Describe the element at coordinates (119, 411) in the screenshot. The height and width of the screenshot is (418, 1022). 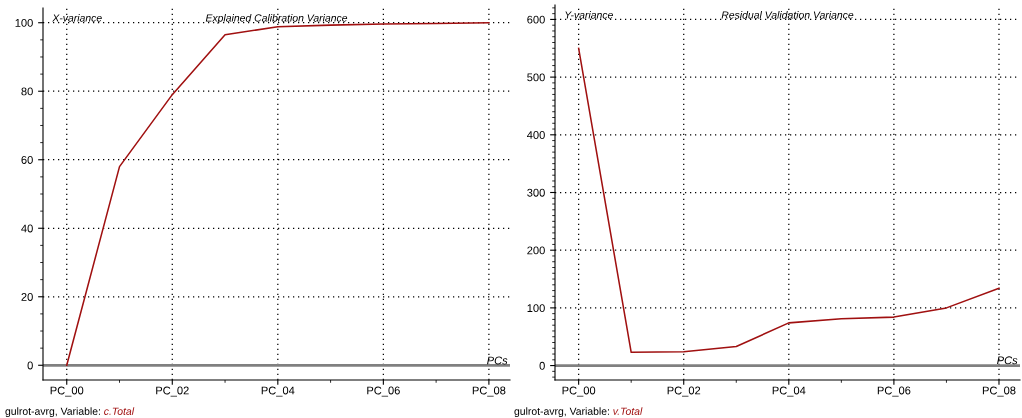
I see `text: c.Total` at that location.